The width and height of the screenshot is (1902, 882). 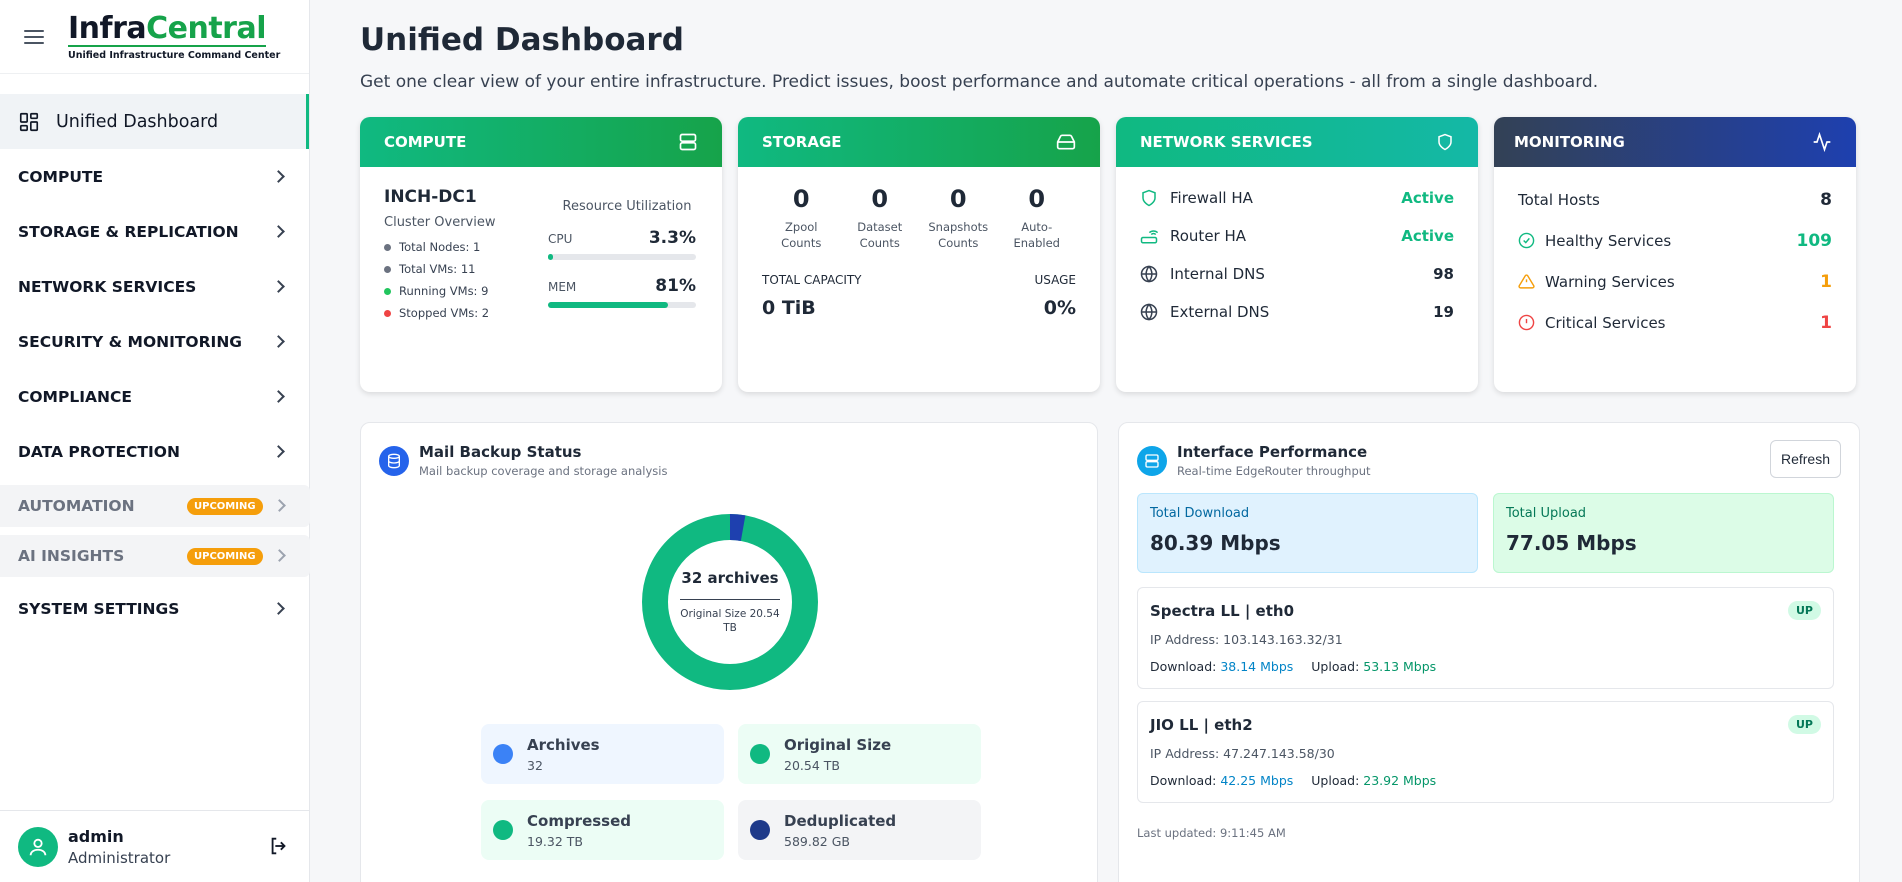 What do you see at coordinates (675, 286) in the screenshot?
I see `mem-value: 81%` at bounding box center [675, 286].